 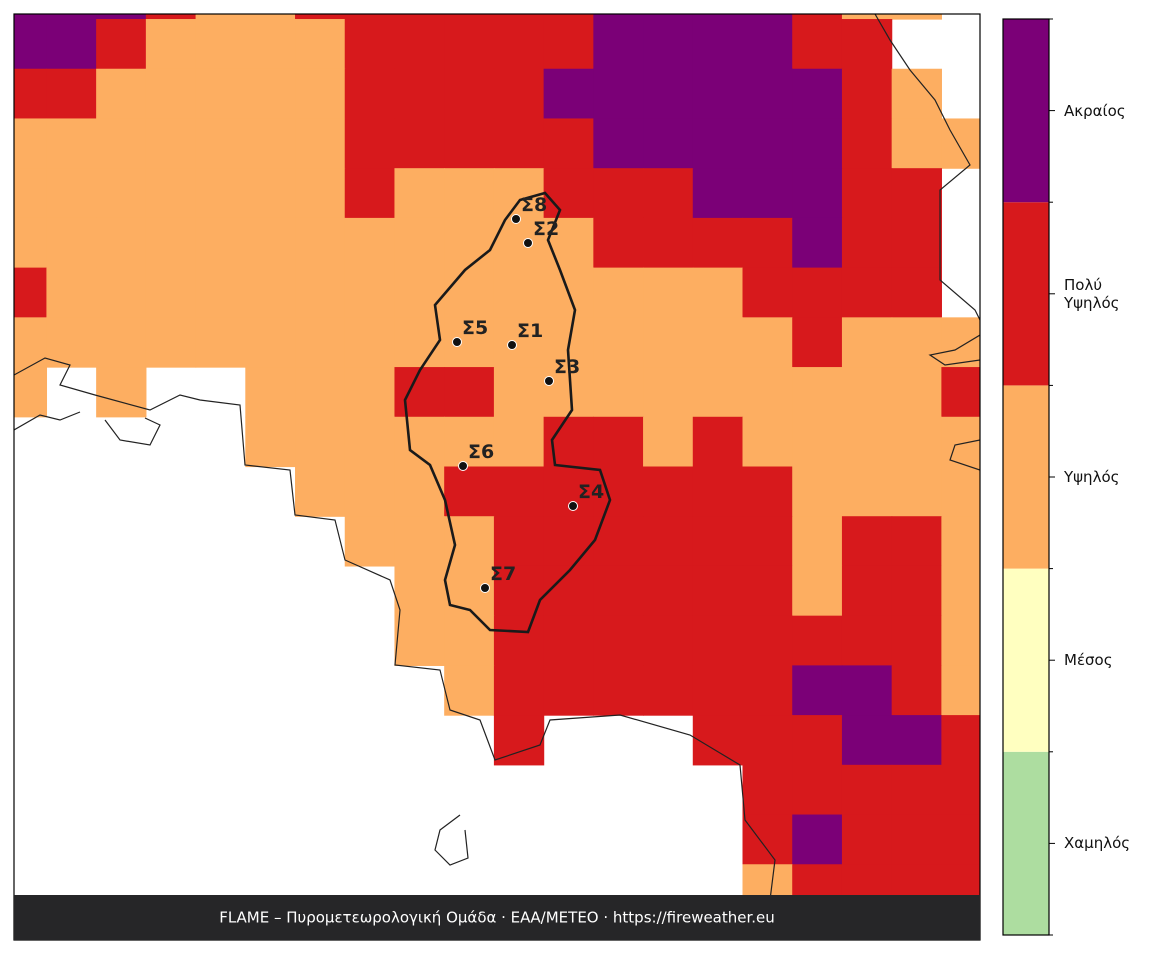 I want to click on region-outline, so click(x=507, y=412).